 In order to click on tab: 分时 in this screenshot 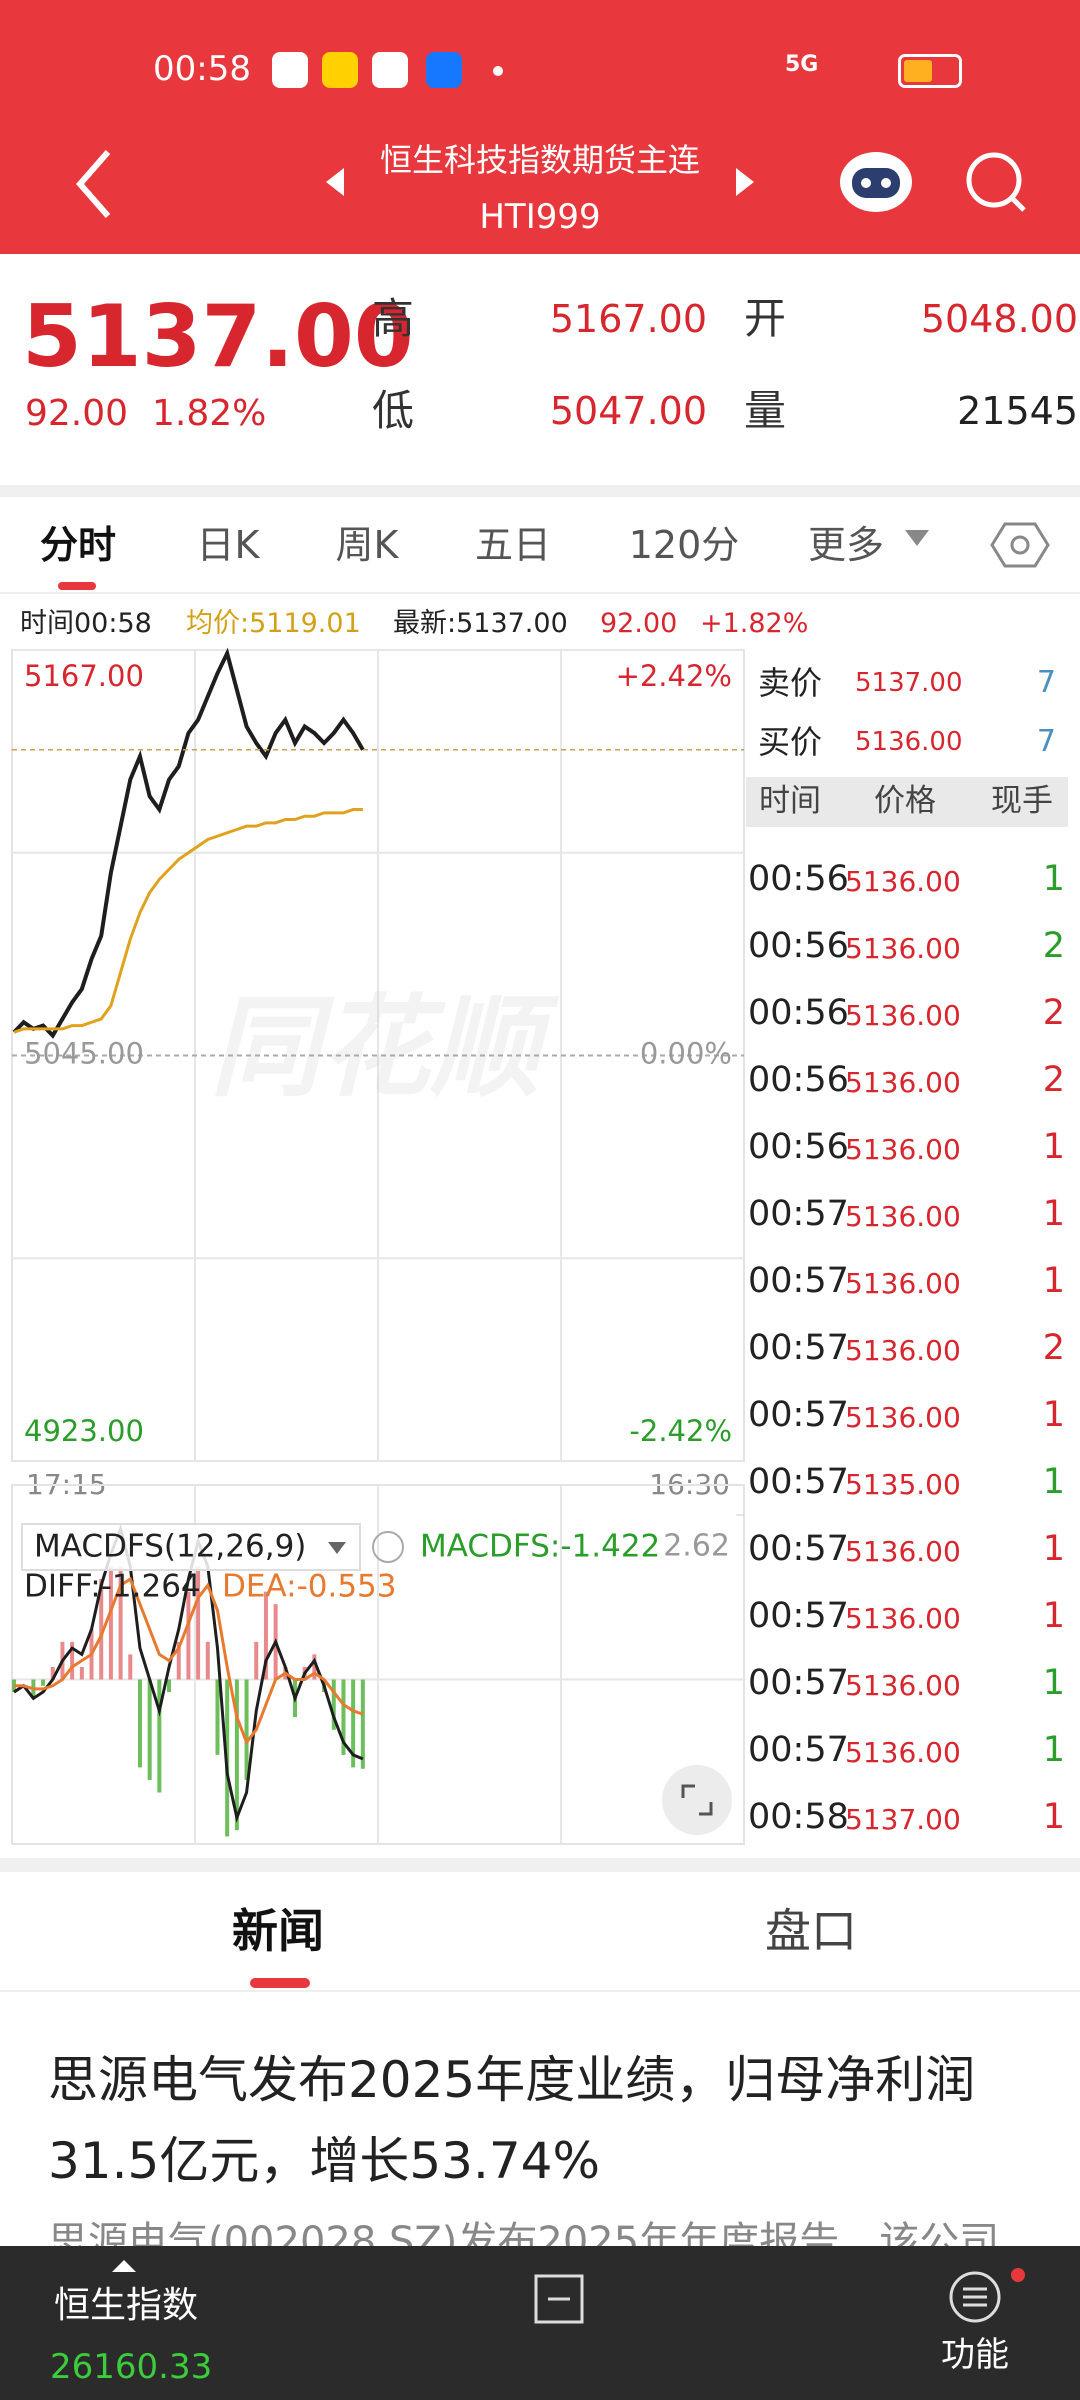, I will do `click(77, 545)`.